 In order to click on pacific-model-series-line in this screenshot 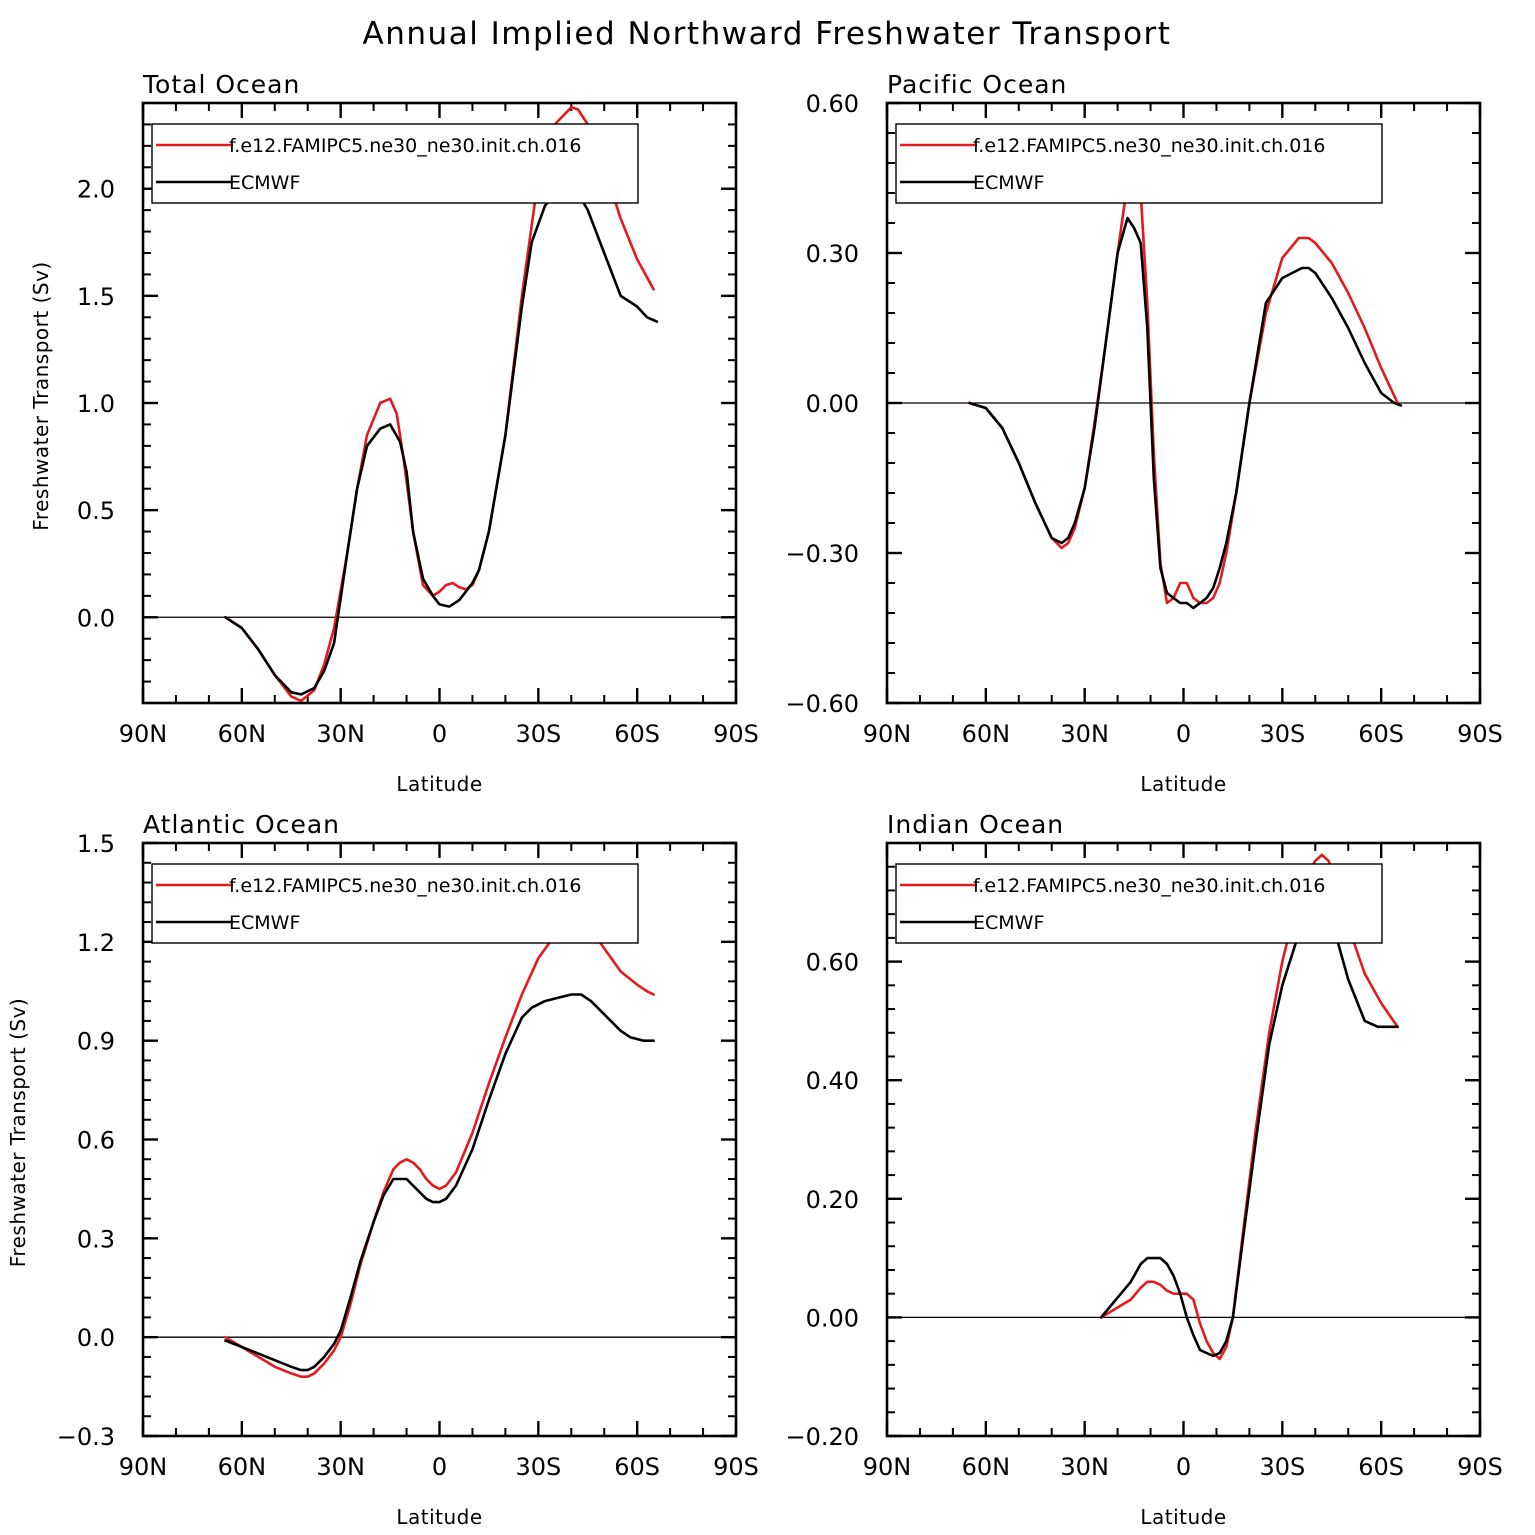, I will do `click(1183, 385)`.